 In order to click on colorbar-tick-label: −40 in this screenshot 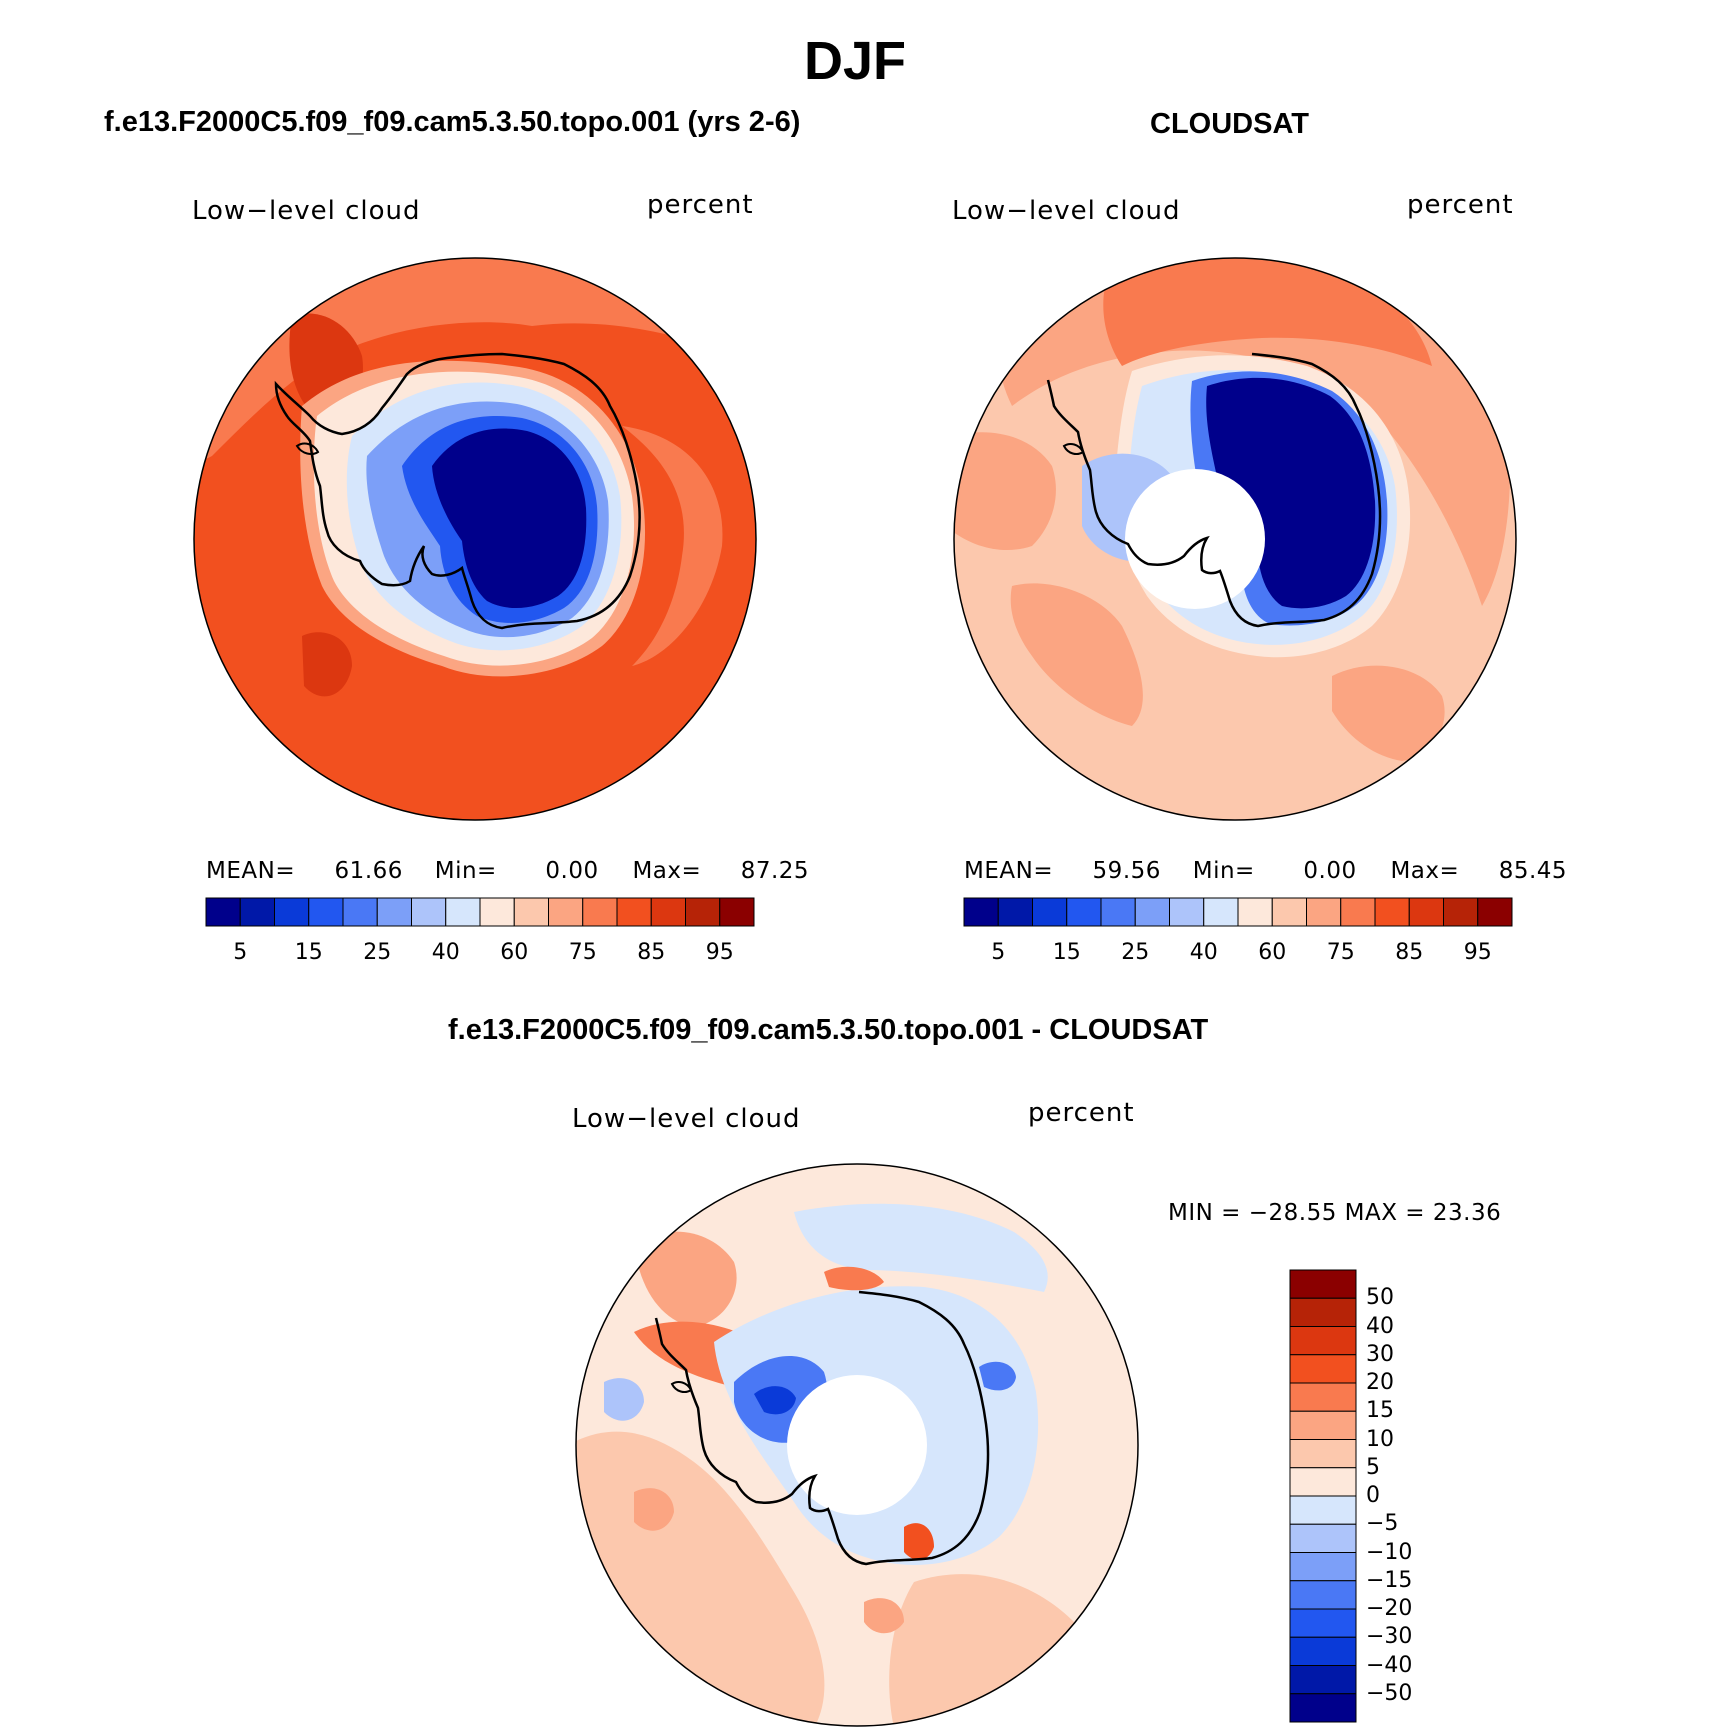, I will do `click(1389, 1665)`.